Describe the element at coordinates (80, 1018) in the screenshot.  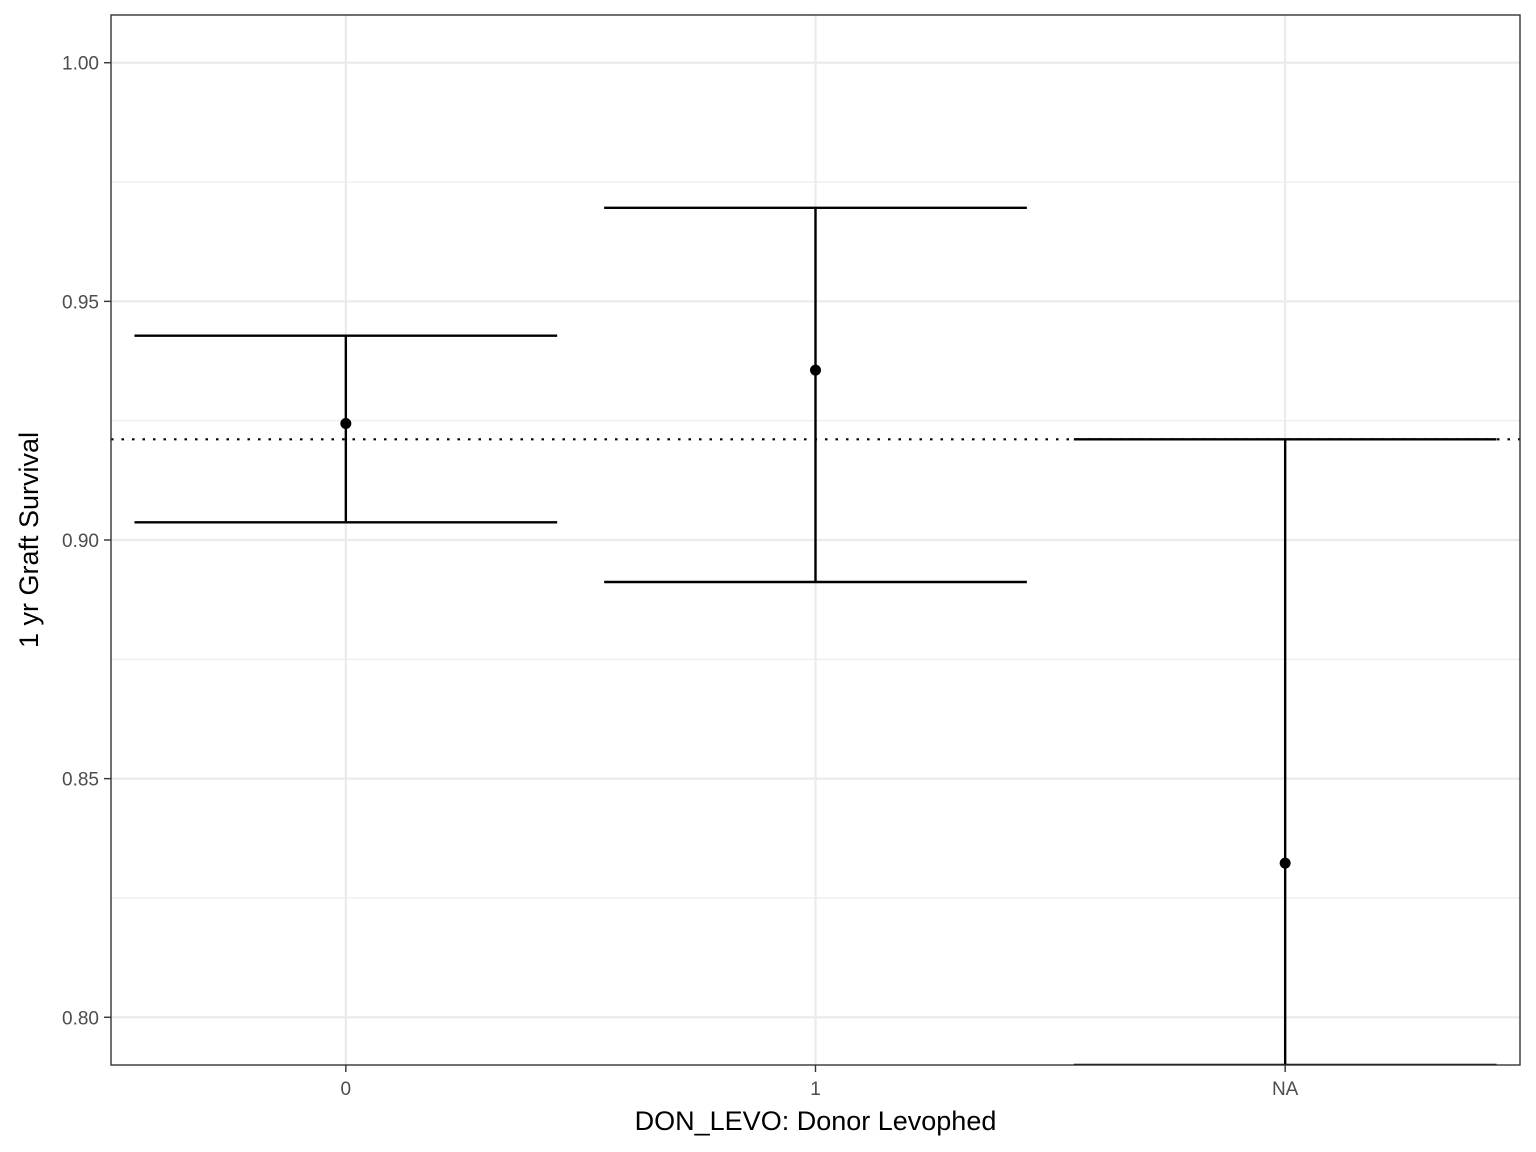
I see `y-tick-label: 0.80` at that location.